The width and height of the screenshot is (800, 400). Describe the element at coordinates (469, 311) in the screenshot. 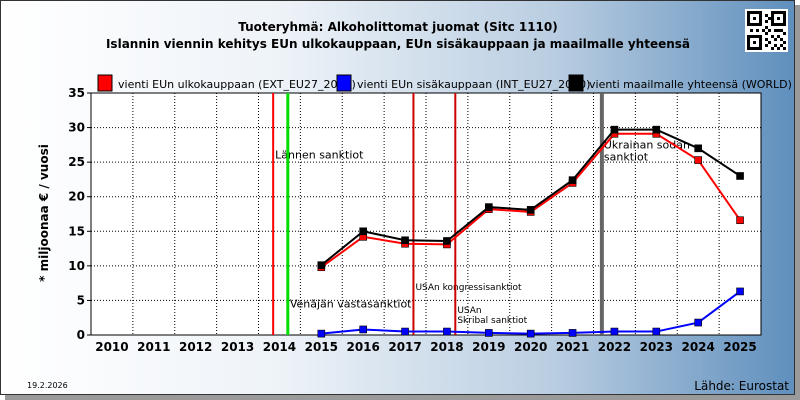

I see `annotation-label: USAn` at that location.